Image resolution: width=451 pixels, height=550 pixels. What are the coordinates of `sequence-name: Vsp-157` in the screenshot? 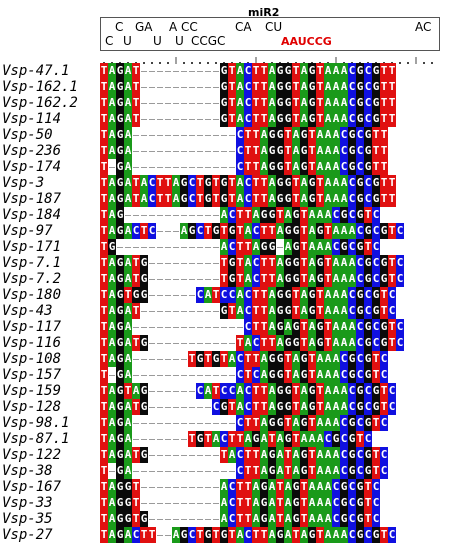 It's located at (32, 375).